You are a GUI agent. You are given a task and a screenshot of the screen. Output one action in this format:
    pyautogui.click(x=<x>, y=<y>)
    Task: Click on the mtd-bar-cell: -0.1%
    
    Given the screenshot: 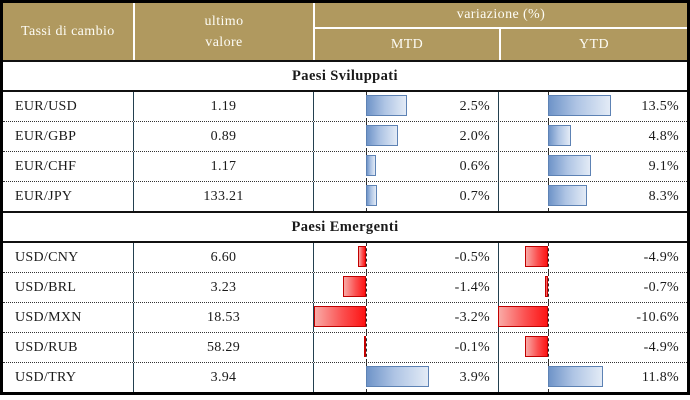 What is the action you would take?
    pyautogui.click(x=405, y=347)
    